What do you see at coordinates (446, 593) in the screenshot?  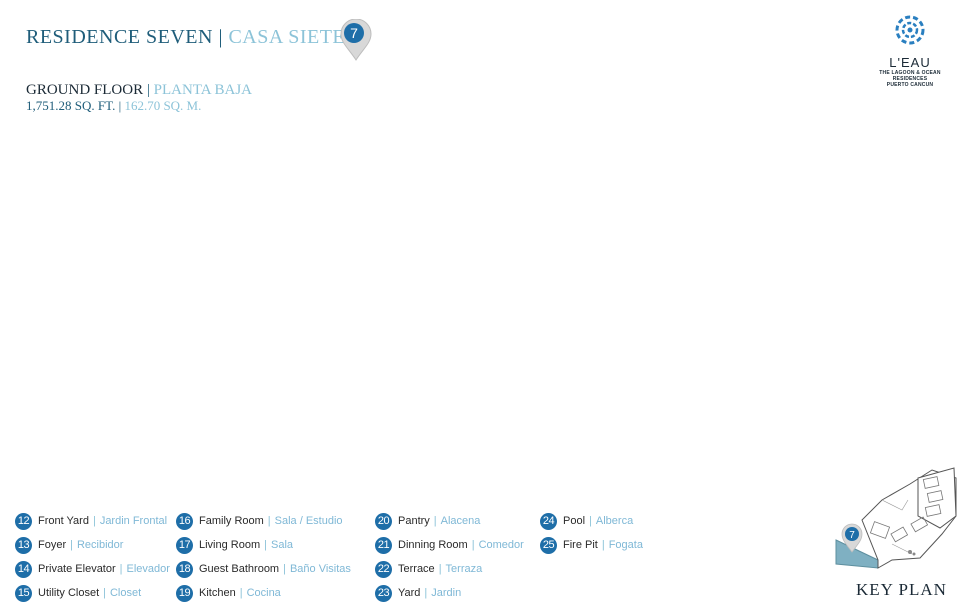 I see `room-name-spanish: Jardin` at bounding box center [446, 593].